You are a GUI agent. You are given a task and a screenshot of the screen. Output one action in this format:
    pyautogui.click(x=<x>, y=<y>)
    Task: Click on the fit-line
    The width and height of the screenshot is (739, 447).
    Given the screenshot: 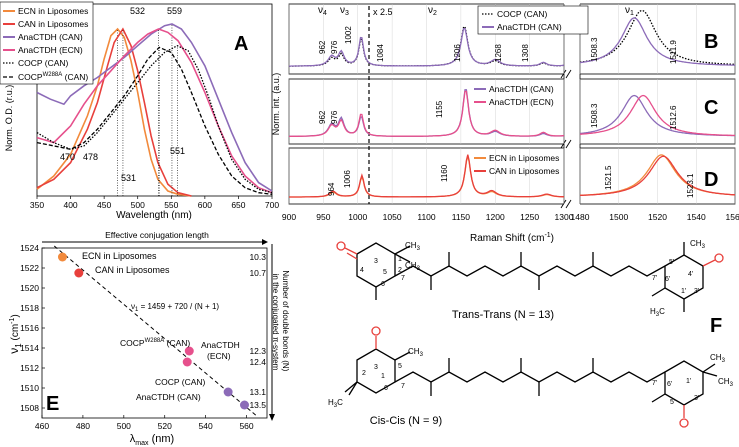 What is the action you would take?
    pyautogui.click(x=155, y=331)
    